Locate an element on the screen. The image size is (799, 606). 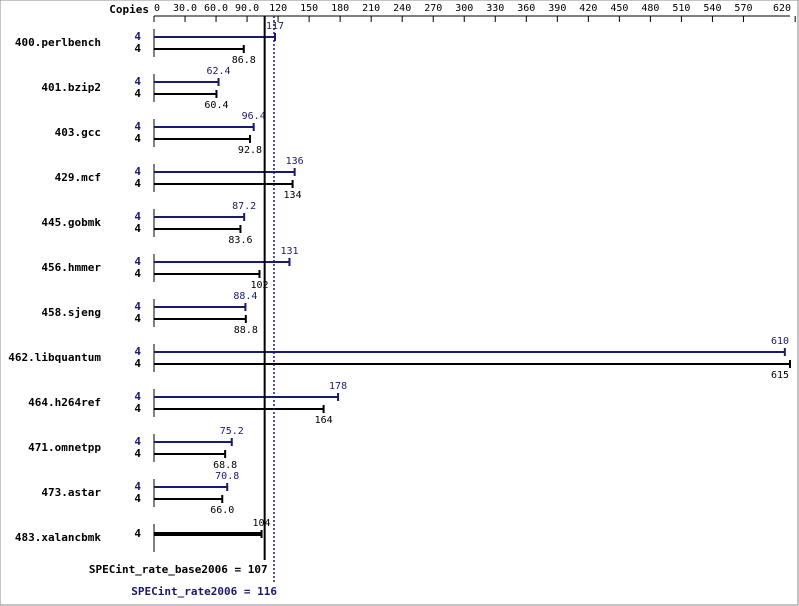
value-label: 164 is located at coordinates (324, 420).